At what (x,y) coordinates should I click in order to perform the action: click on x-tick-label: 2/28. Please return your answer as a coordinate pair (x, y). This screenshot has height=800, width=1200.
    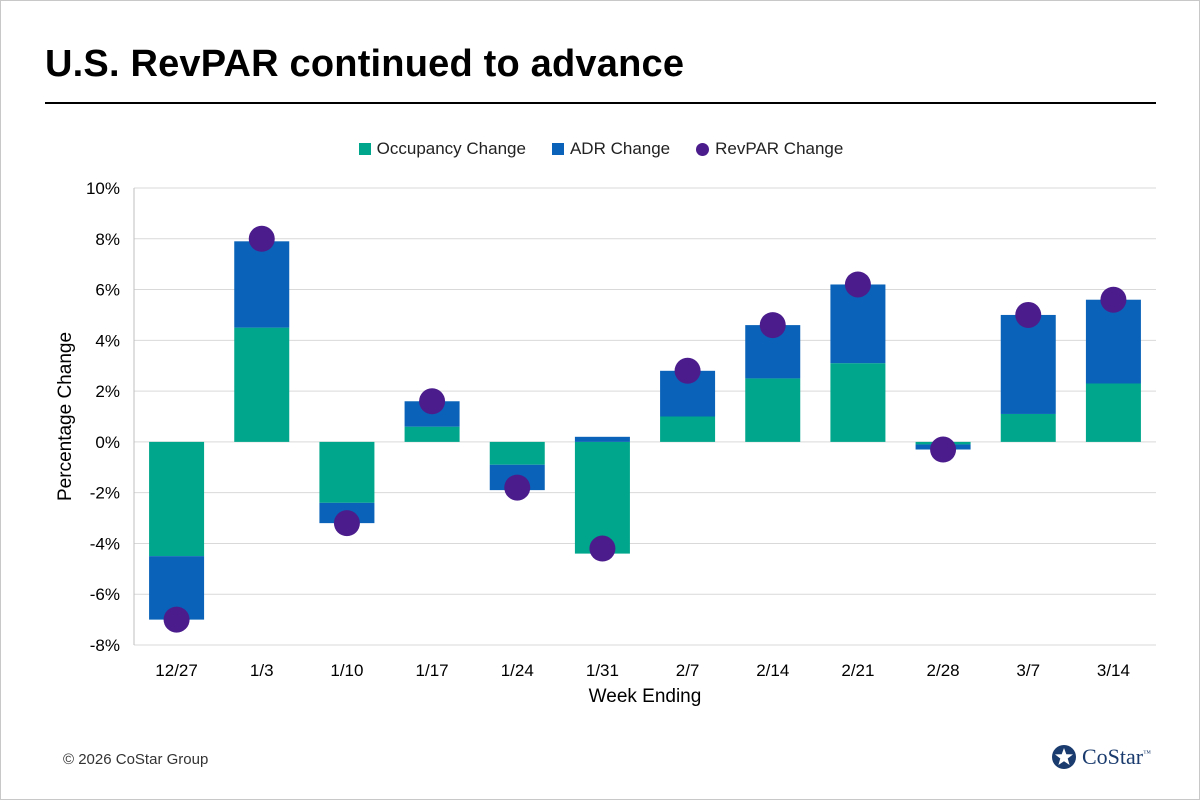
    Looking at the image, I should click on (943, 670).